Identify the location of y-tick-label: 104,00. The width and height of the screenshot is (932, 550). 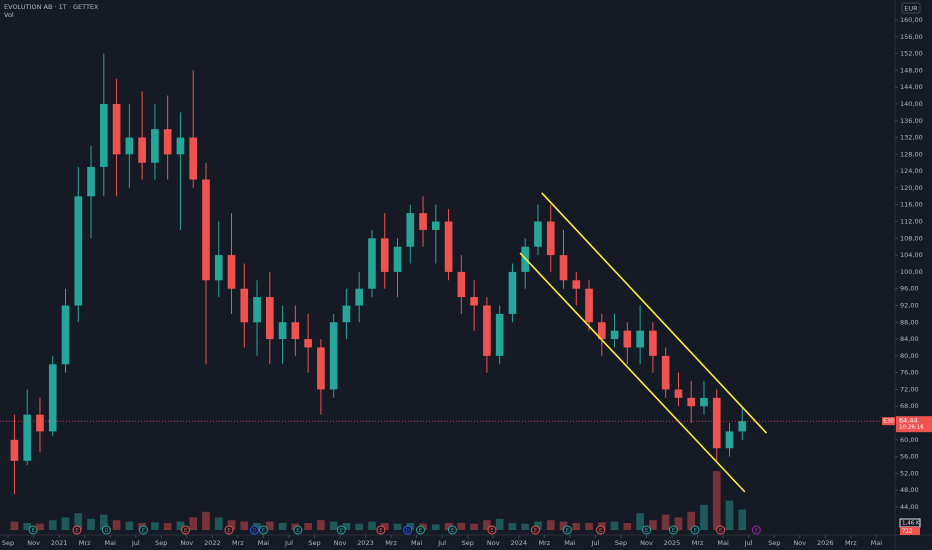
(911, 255).